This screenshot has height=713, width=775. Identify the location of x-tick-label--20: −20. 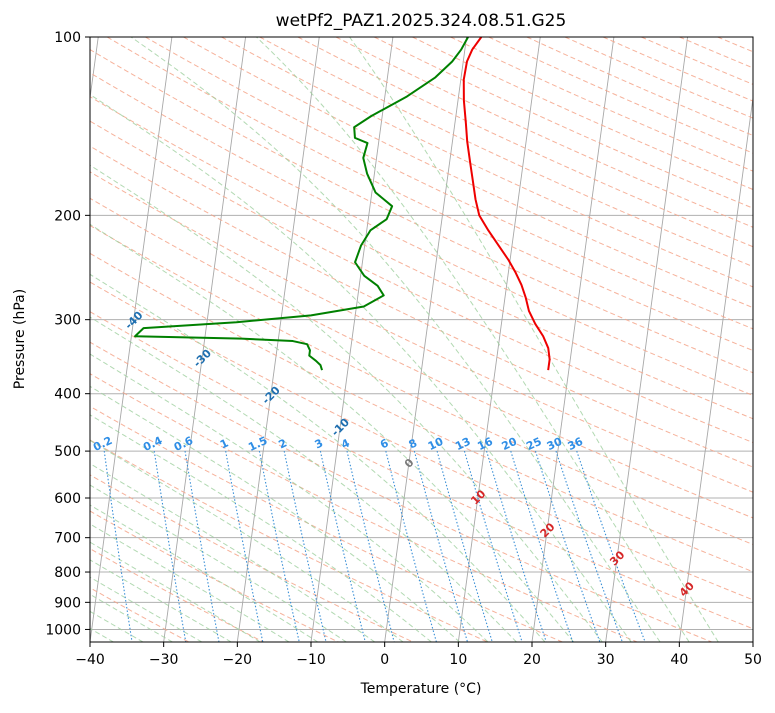
(238, 660).